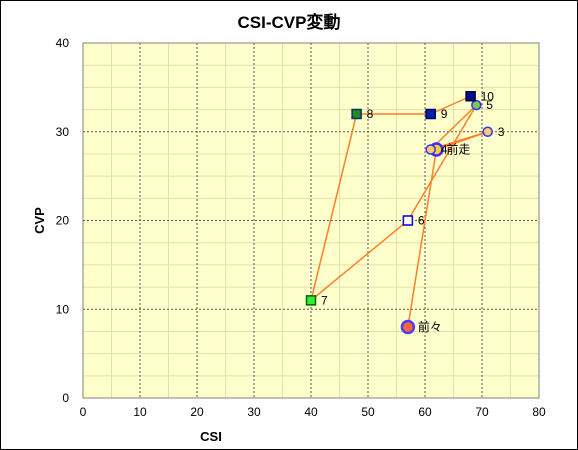 Image resolution: width=578 pixels, height=450 pixels. I want to click on chart-title: CSI-CVP変動, so click(289, 22).